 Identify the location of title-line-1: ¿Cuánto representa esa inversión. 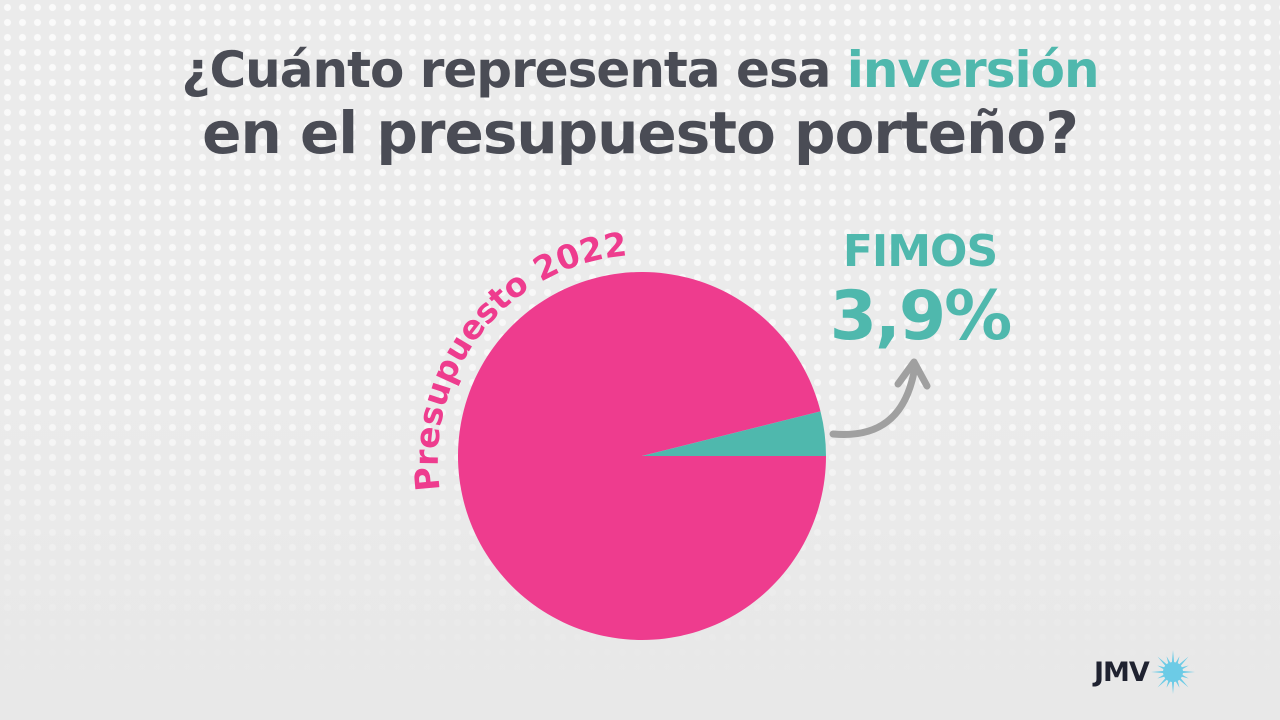
(640, 70).